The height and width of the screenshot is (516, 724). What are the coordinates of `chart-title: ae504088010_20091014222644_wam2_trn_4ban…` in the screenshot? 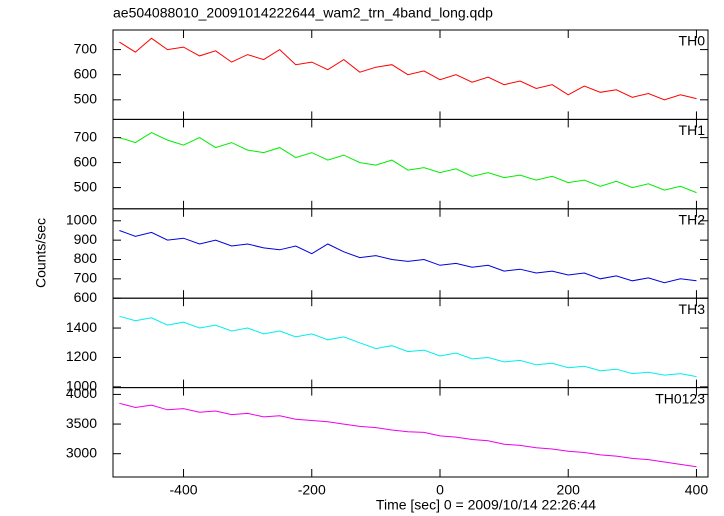 It's located at (303, 13).